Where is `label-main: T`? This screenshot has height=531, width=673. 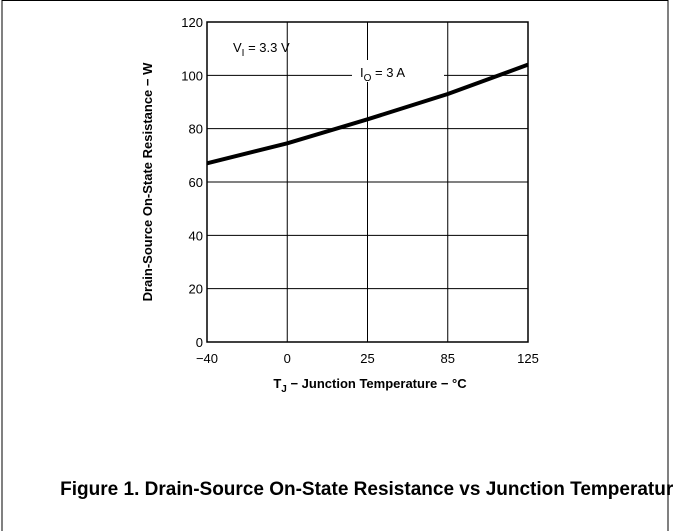
label-main: T is located at coordinates (277, 383).